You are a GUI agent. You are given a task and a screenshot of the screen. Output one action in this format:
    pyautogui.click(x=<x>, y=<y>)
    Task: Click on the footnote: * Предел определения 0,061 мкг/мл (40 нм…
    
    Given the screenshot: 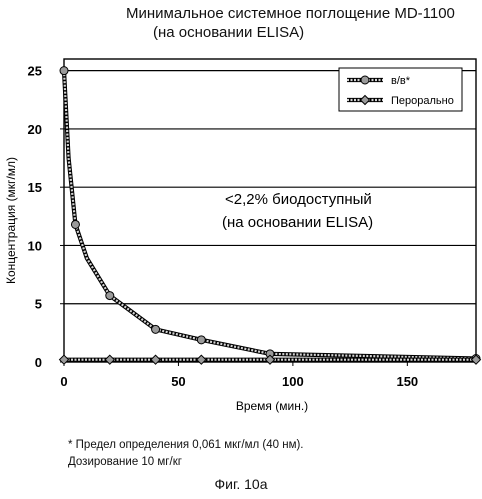 What is the action you would take?
    pyautogui.click(x=186, y=454)
    